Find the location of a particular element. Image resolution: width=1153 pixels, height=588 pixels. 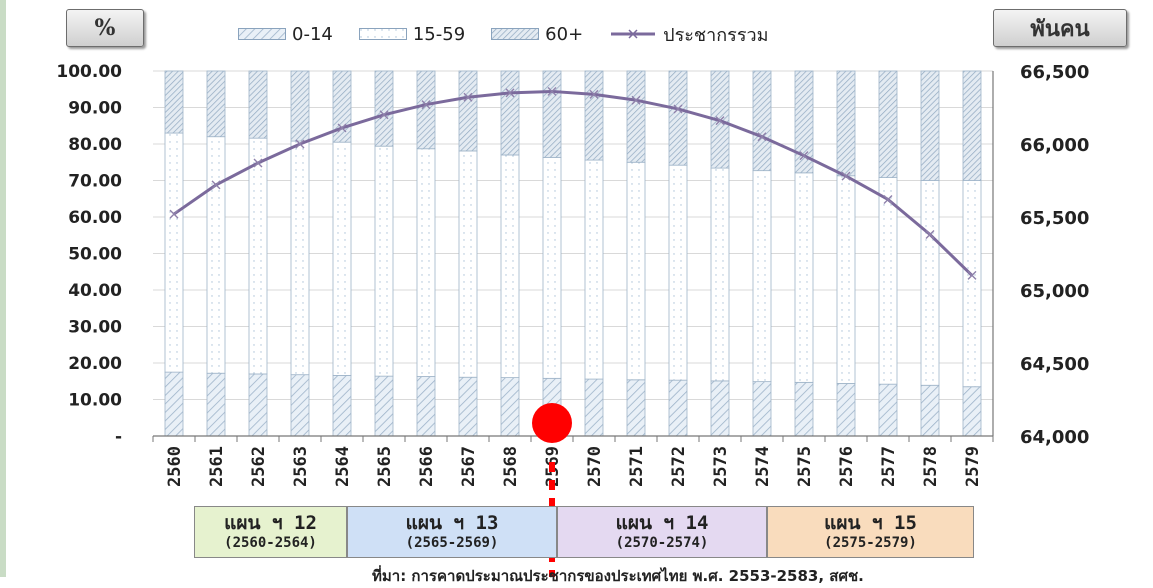

legend-swatch-dense-hatch-icon is located at coordinates (515, 34).